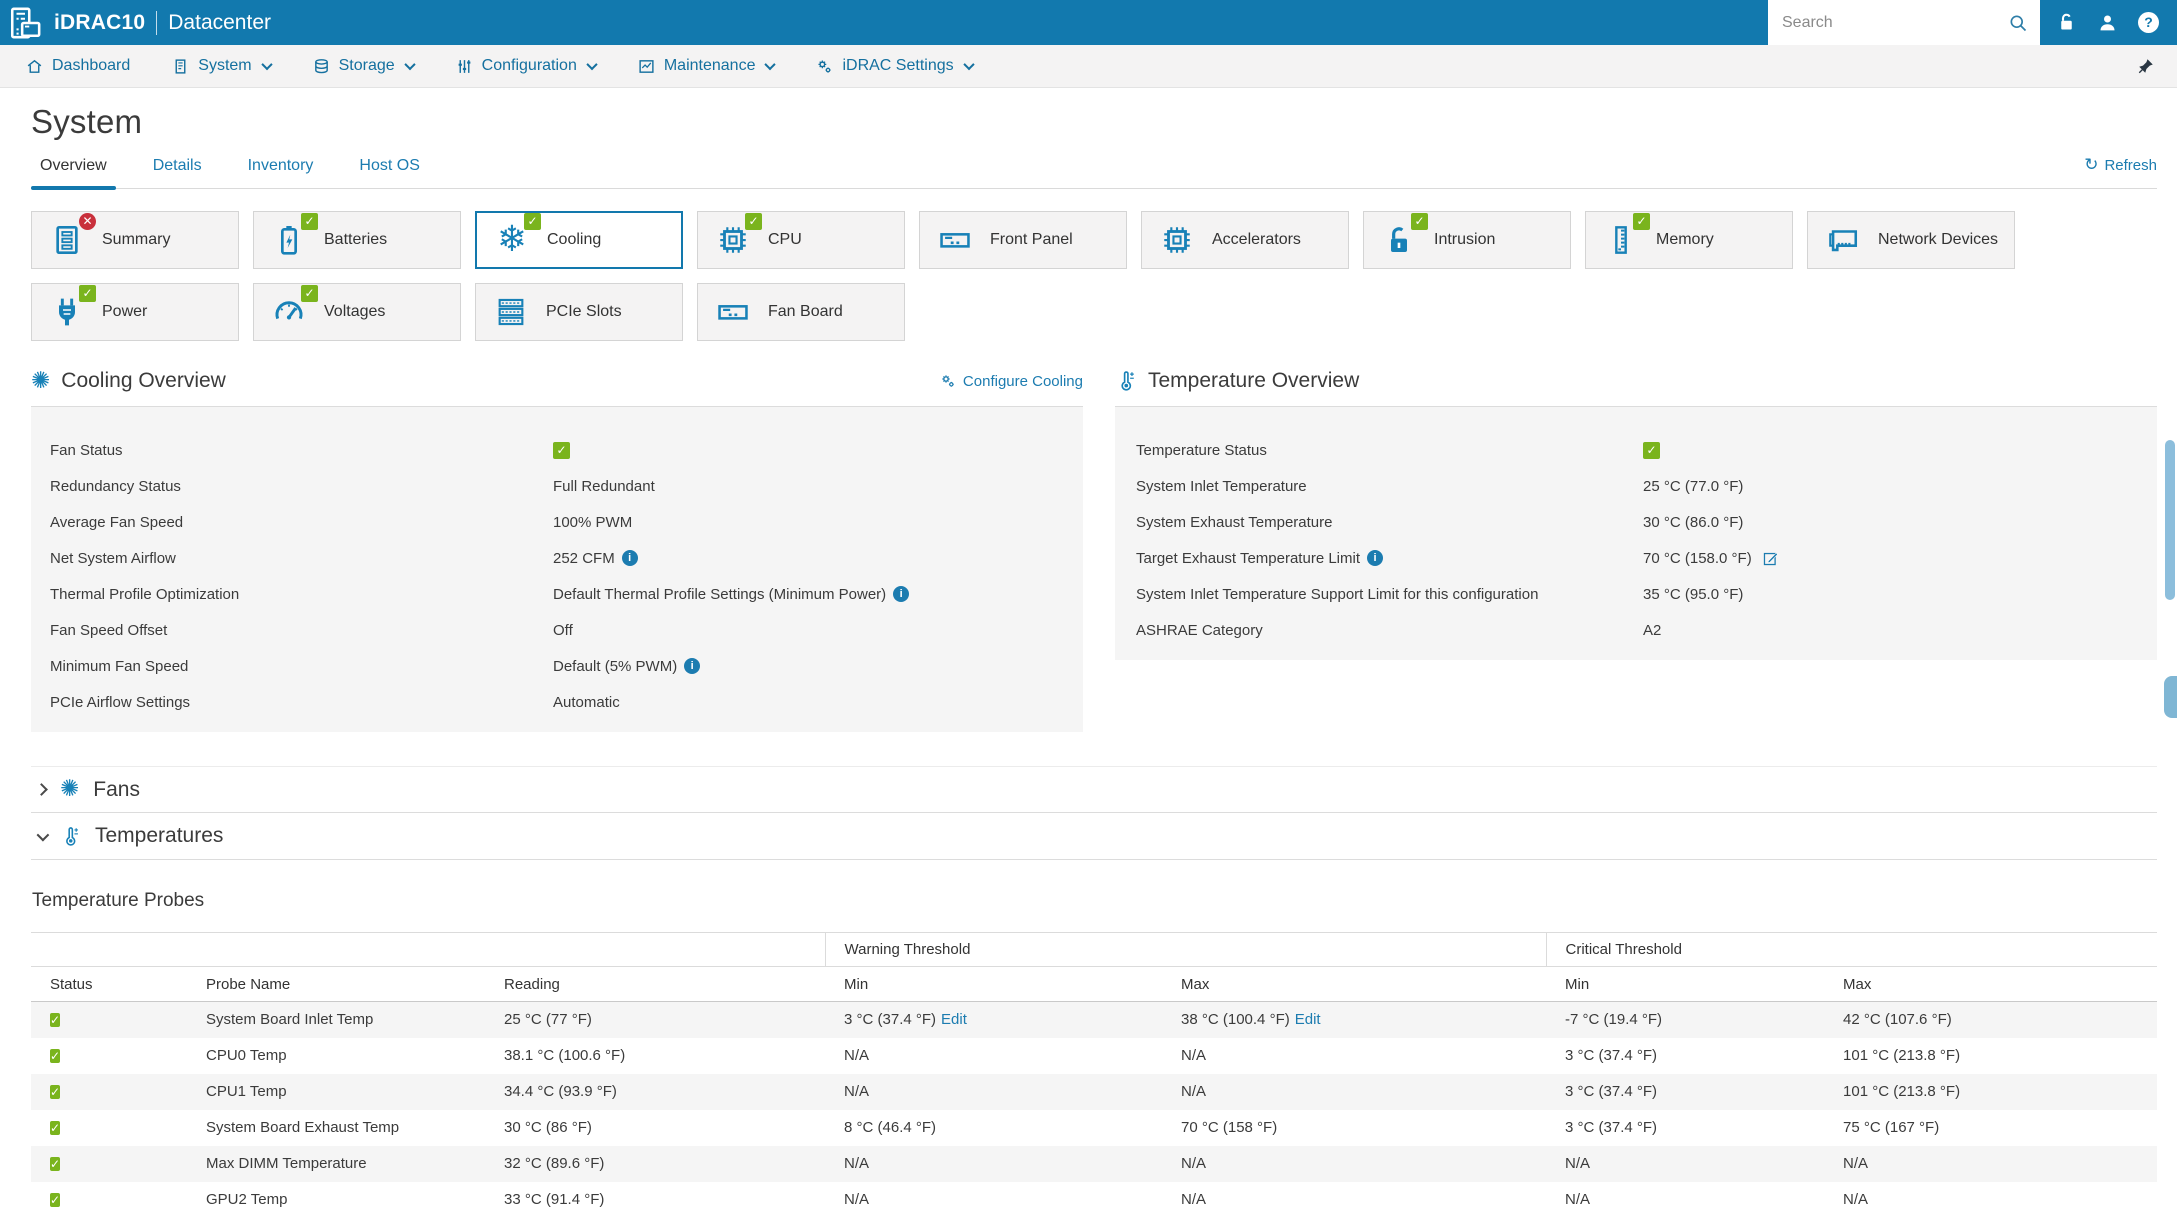 This screenshot has width=2177, height=1218. Describe the element at coordinates (579, 312) in the screenshot. I see `tile-pcie-slots: PCIe Slots` at that location.